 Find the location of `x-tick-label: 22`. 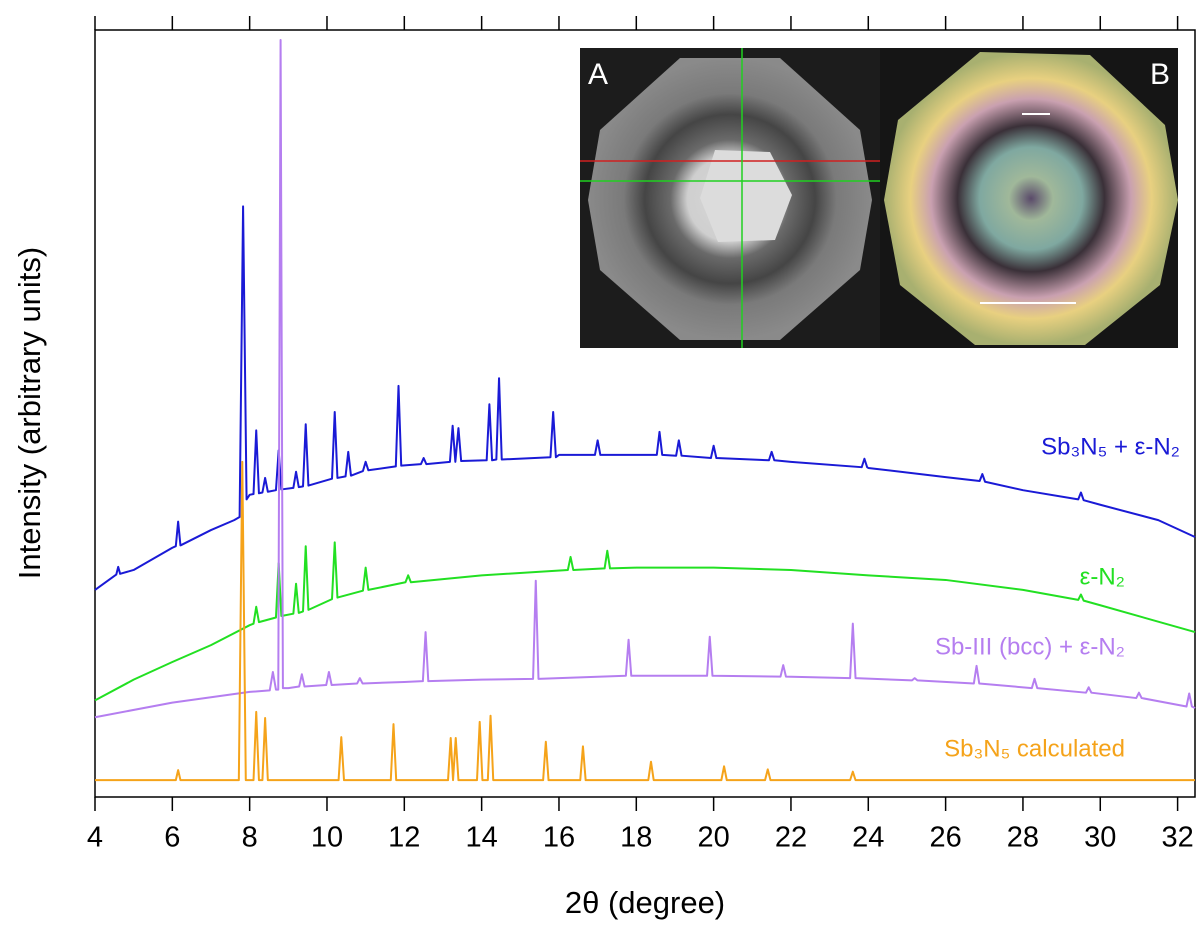

x-tick-label: 22 is located at coordinates (791, 838).